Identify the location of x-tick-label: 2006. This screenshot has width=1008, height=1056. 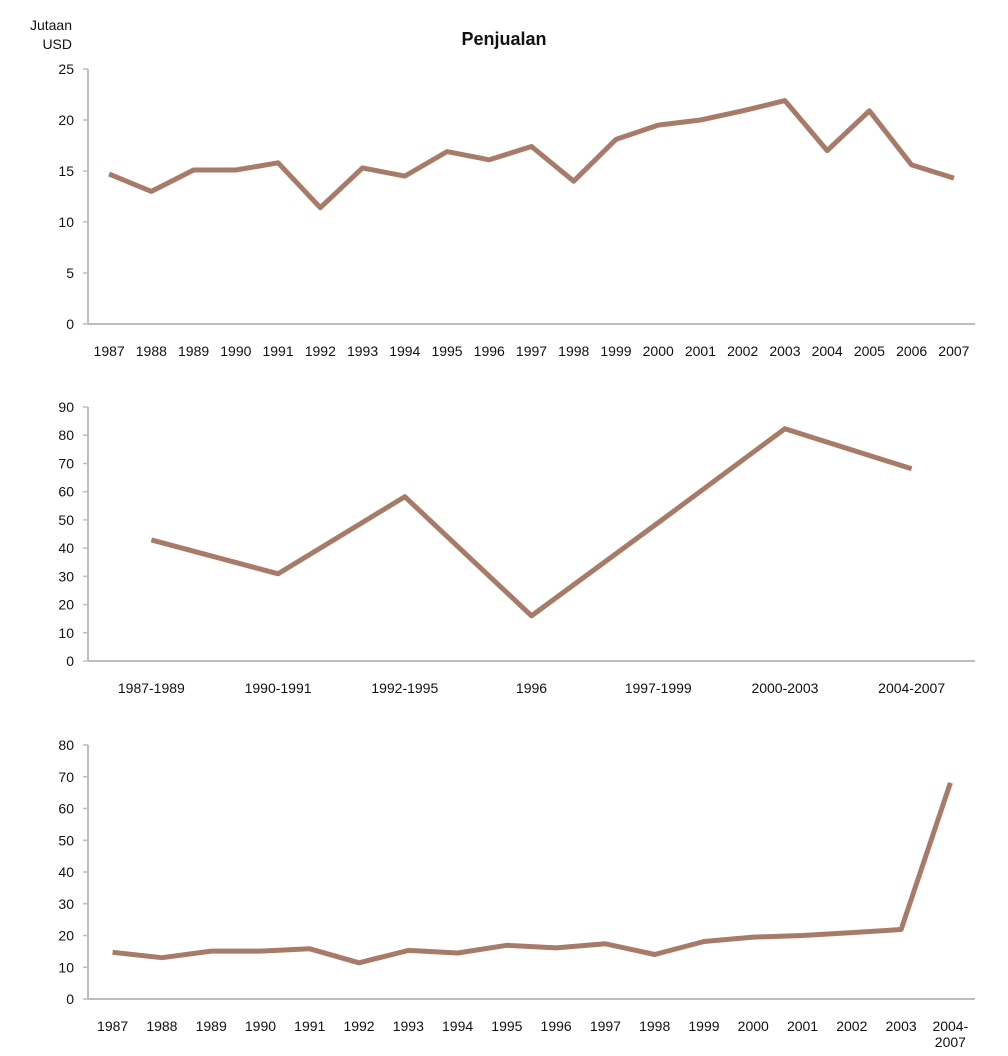
(911, 351).